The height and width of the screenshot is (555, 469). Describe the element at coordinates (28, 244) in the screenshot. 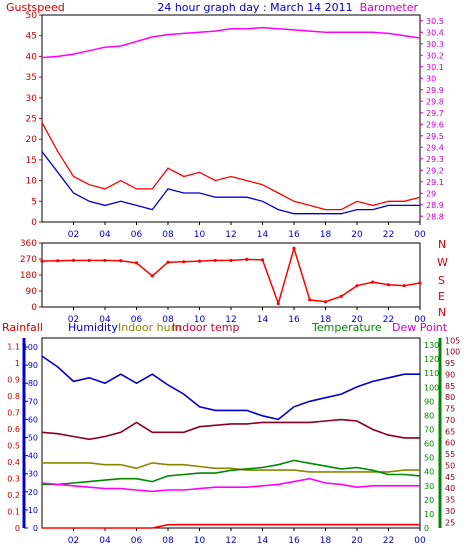

I see `direction-tick-label: 360` at that location.